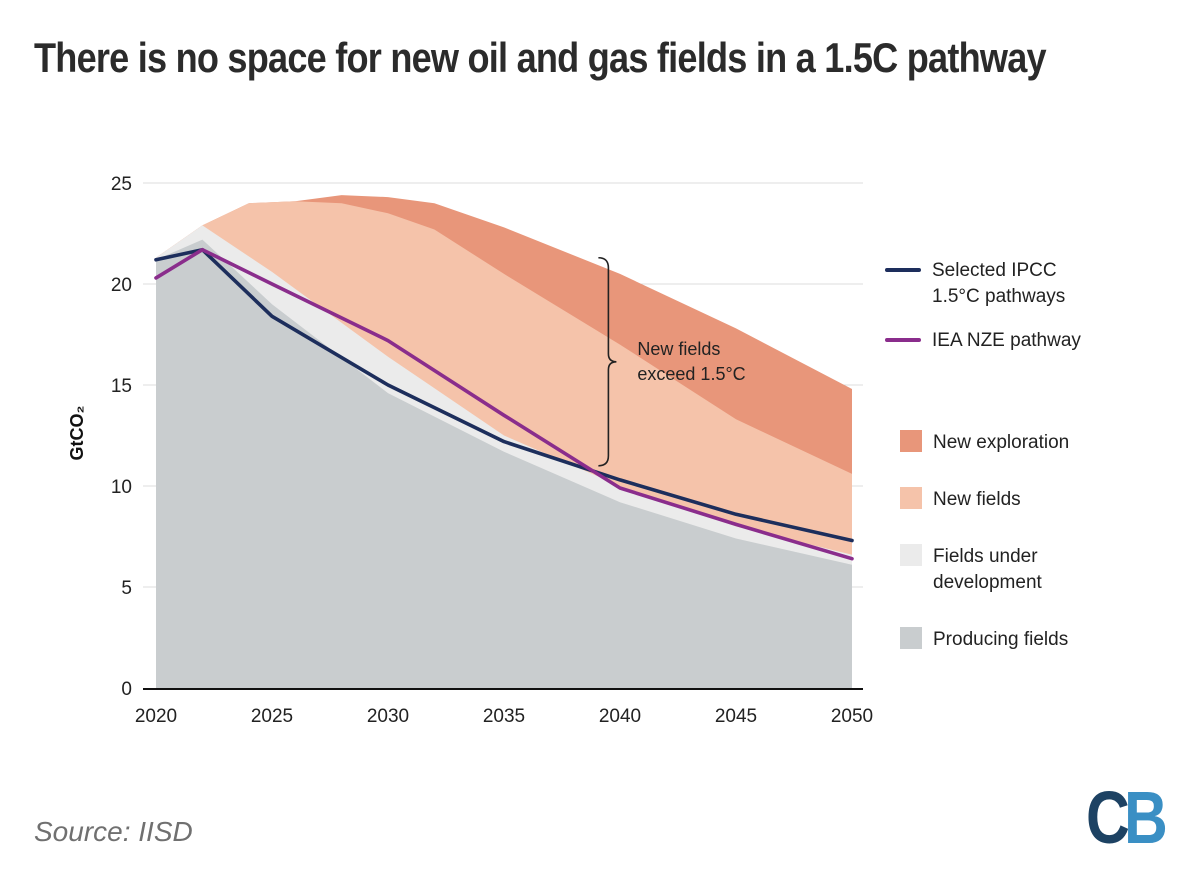 This screenshot has height=890, width=1200. Describe the element at coordinates (985, 556) in the screenshot. I see `legend-label-dev-line1: Fields under` at that location.